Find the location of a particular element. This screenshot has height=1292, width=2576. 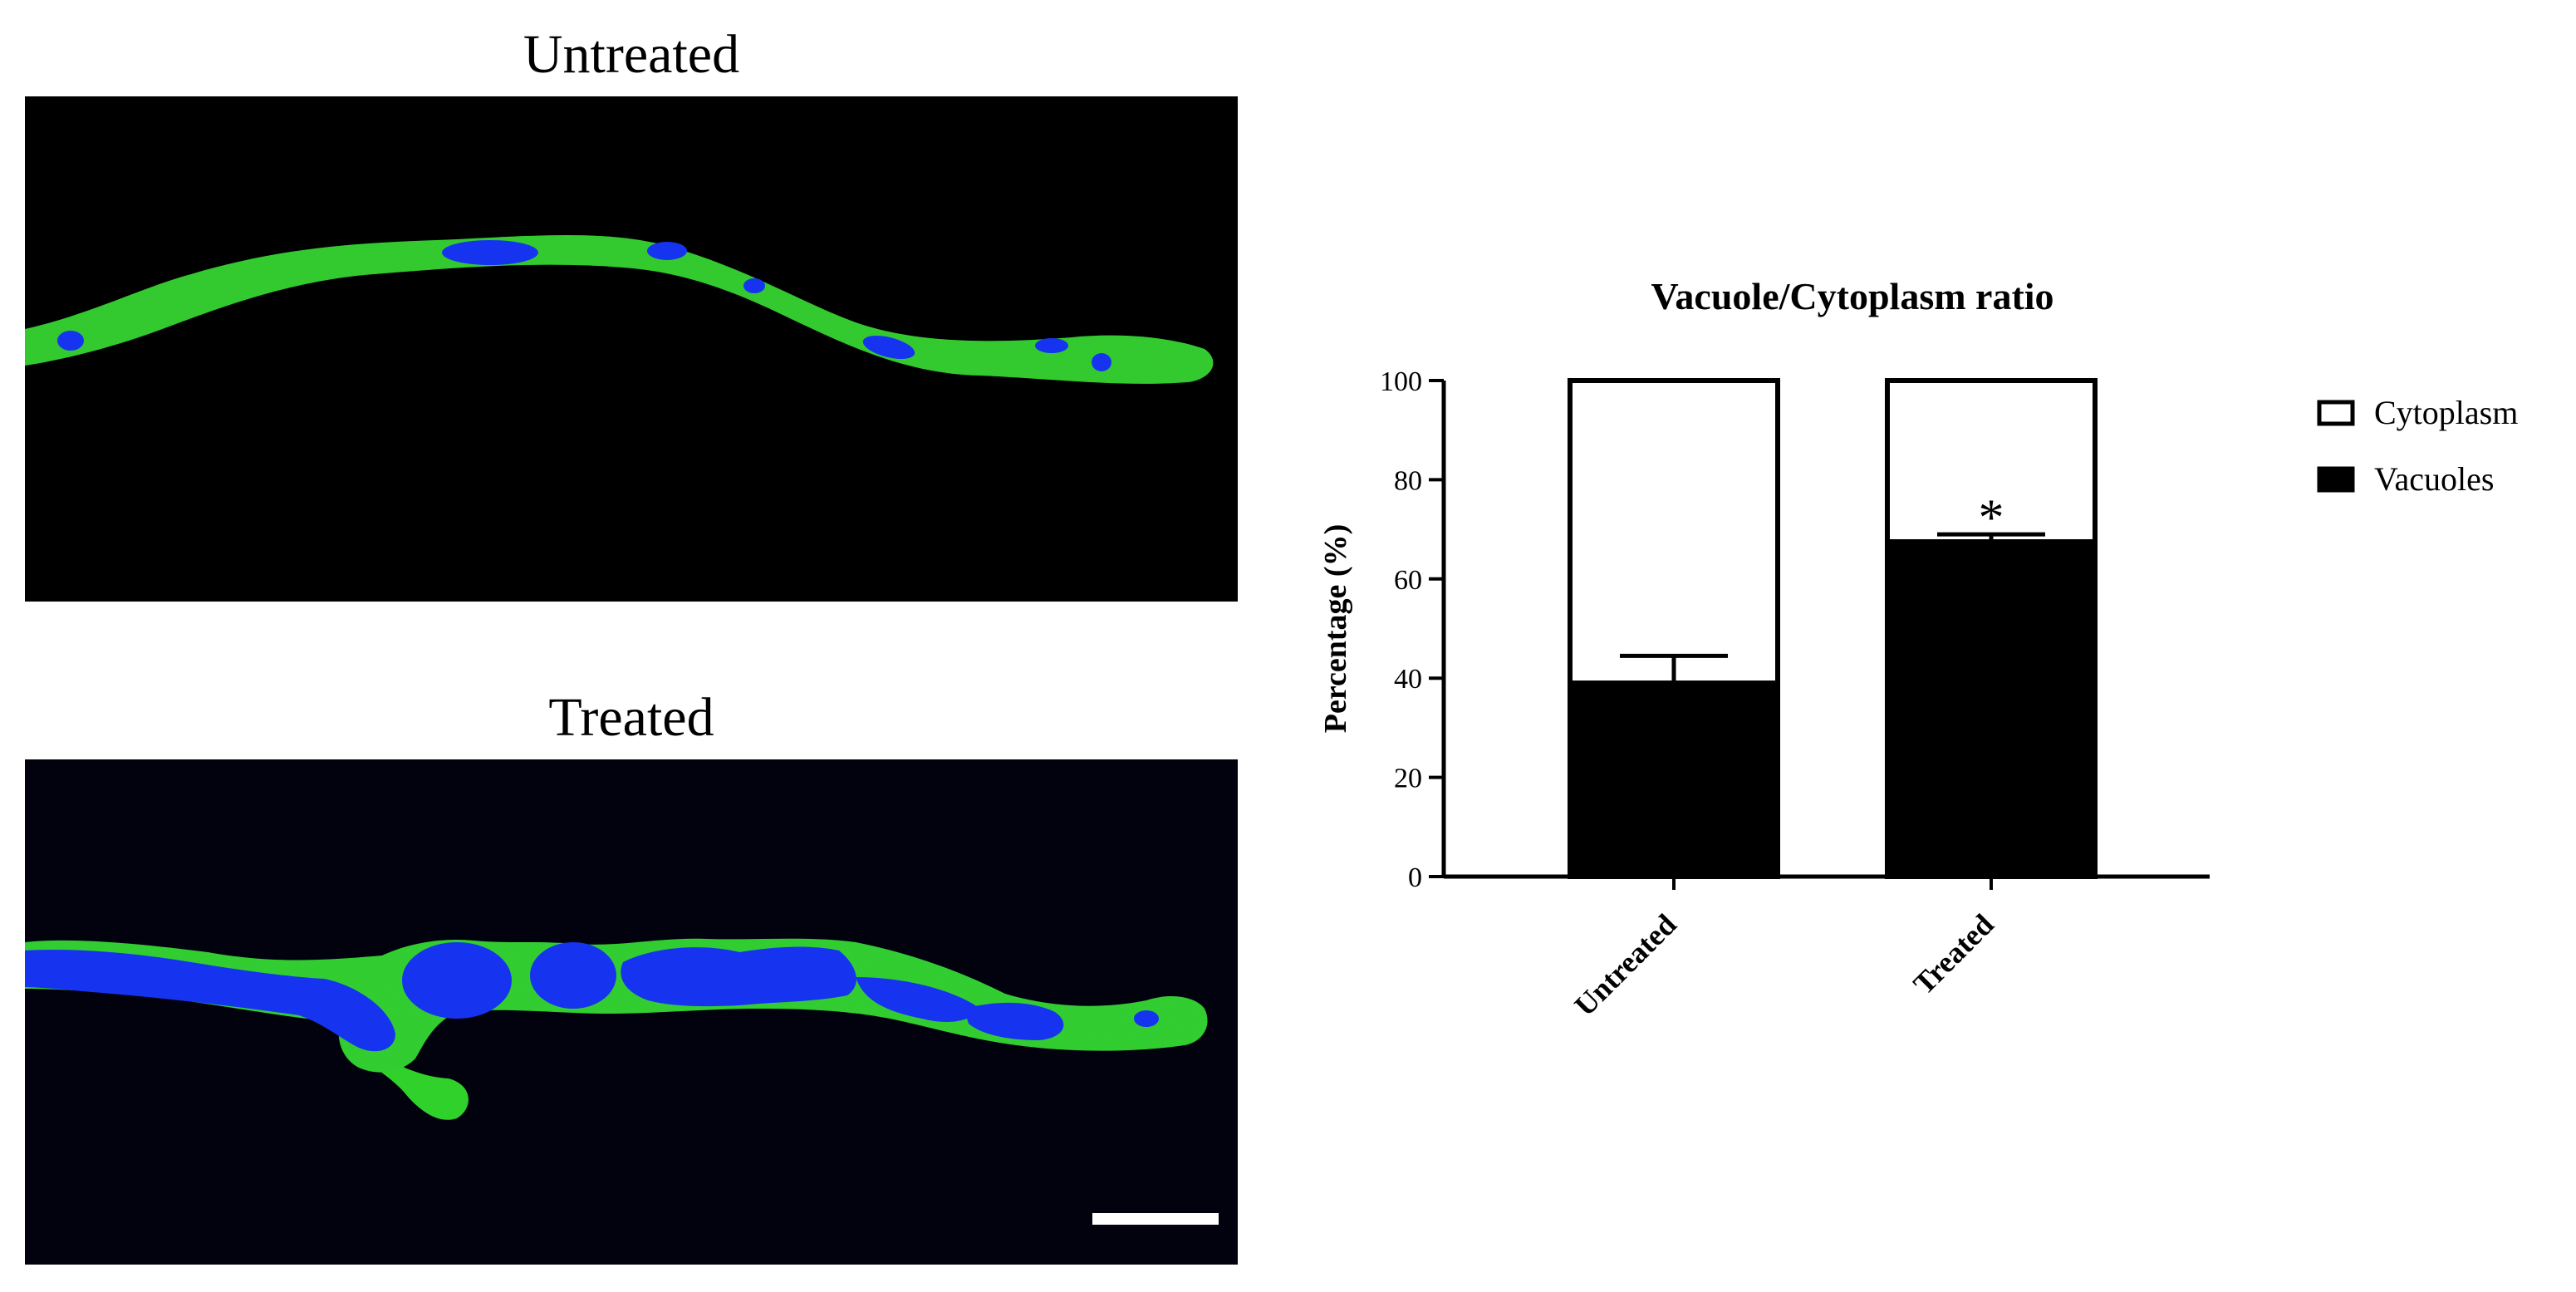

y-tick-label: 80 is located at coordinates (1408, 480).